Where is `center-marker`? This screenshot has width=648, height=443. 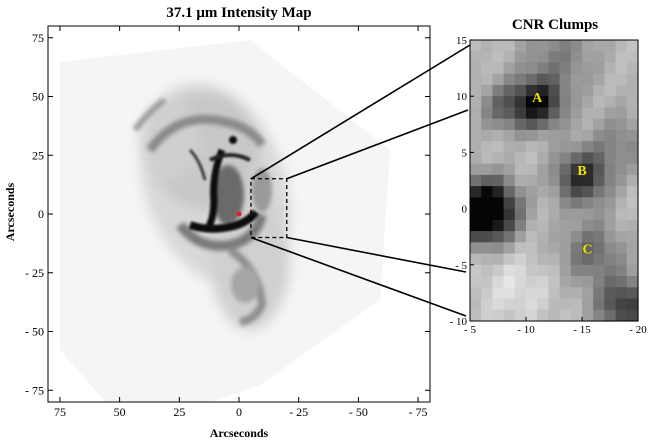 center-marker is located at coordinates (239, 214).